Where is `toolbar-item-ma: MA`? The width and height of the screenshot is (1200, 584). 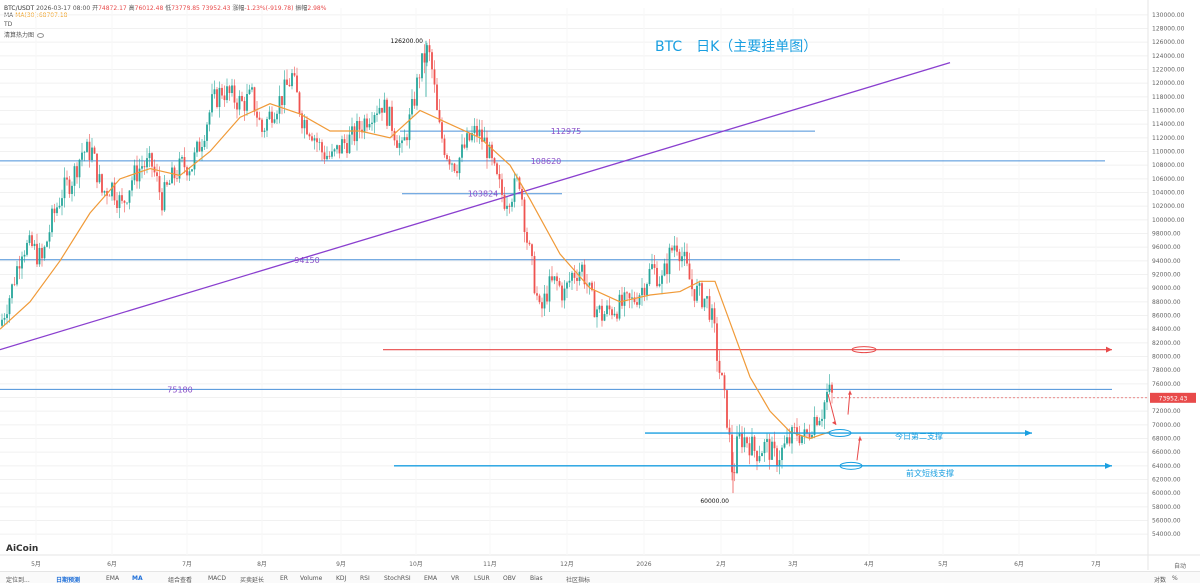 toolbar-item-ma: MA is located at coordinates (137, 578).